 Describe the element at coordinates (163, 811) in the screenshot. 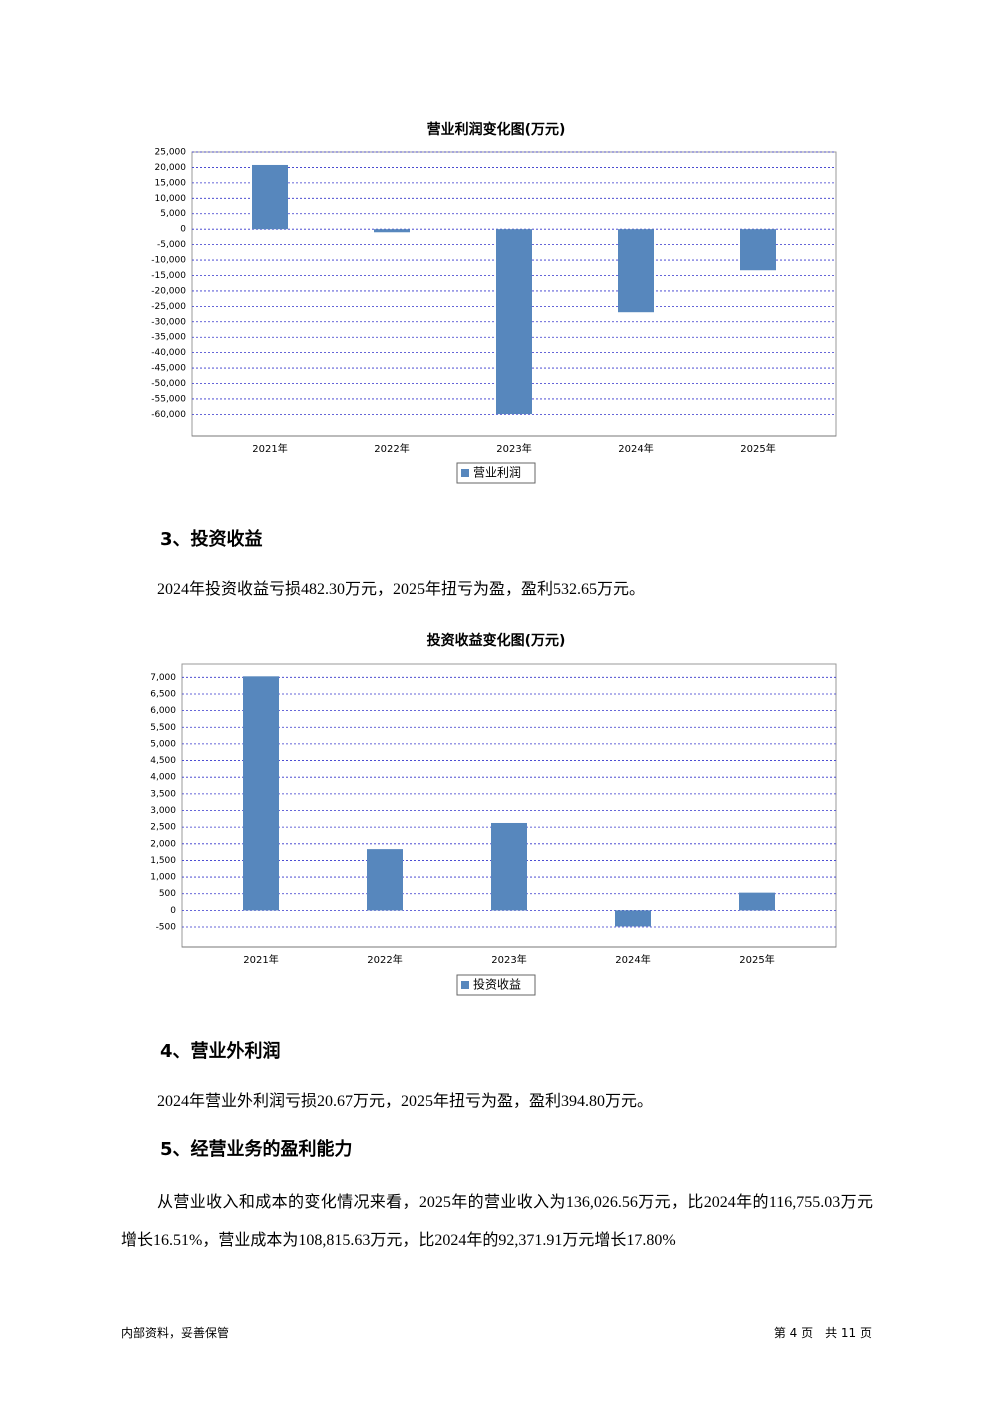

I see `y-tick-label: 3,000` at that location.